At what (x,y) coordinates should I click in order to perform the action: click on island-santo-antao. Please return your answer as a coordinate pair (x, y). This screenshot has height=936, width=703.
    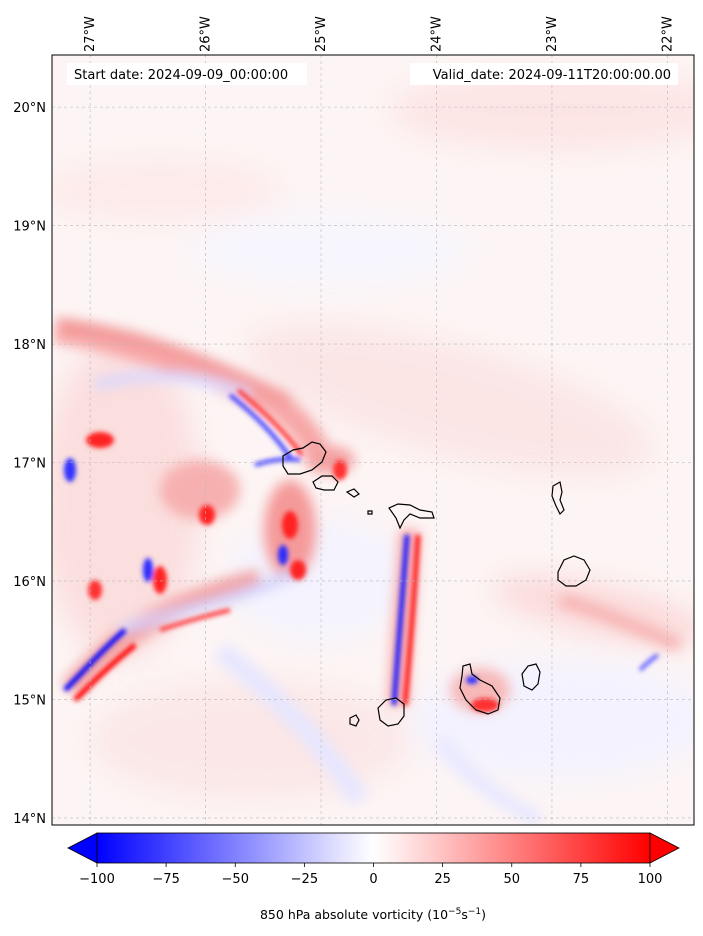
    Looking at the image, I should click on (304, 458).